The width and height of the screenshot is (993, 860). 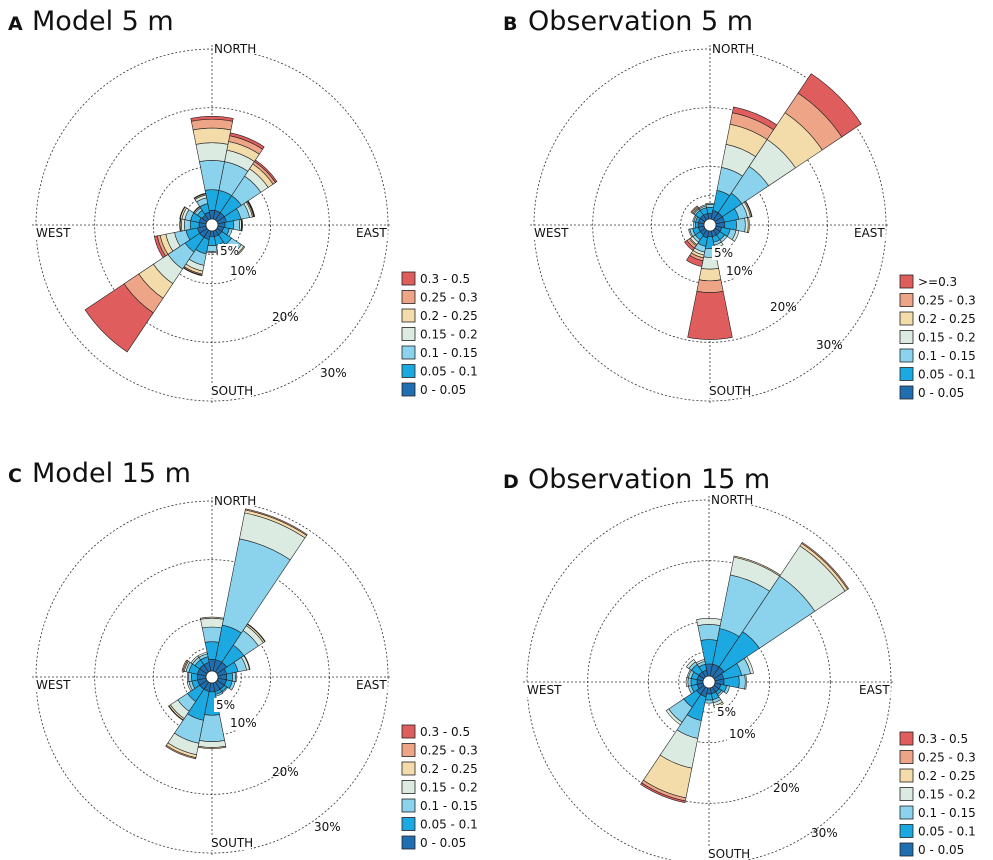 I want to click on legend-label: >=0.3, so click(x=937, y=282).